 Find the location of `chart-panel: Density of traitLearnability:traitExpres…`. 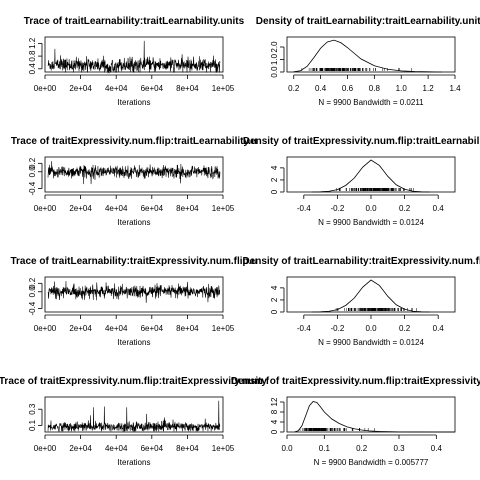

chart-panel: Density of traitLearnability:traitExpres… is located at coordinates (361, 301).